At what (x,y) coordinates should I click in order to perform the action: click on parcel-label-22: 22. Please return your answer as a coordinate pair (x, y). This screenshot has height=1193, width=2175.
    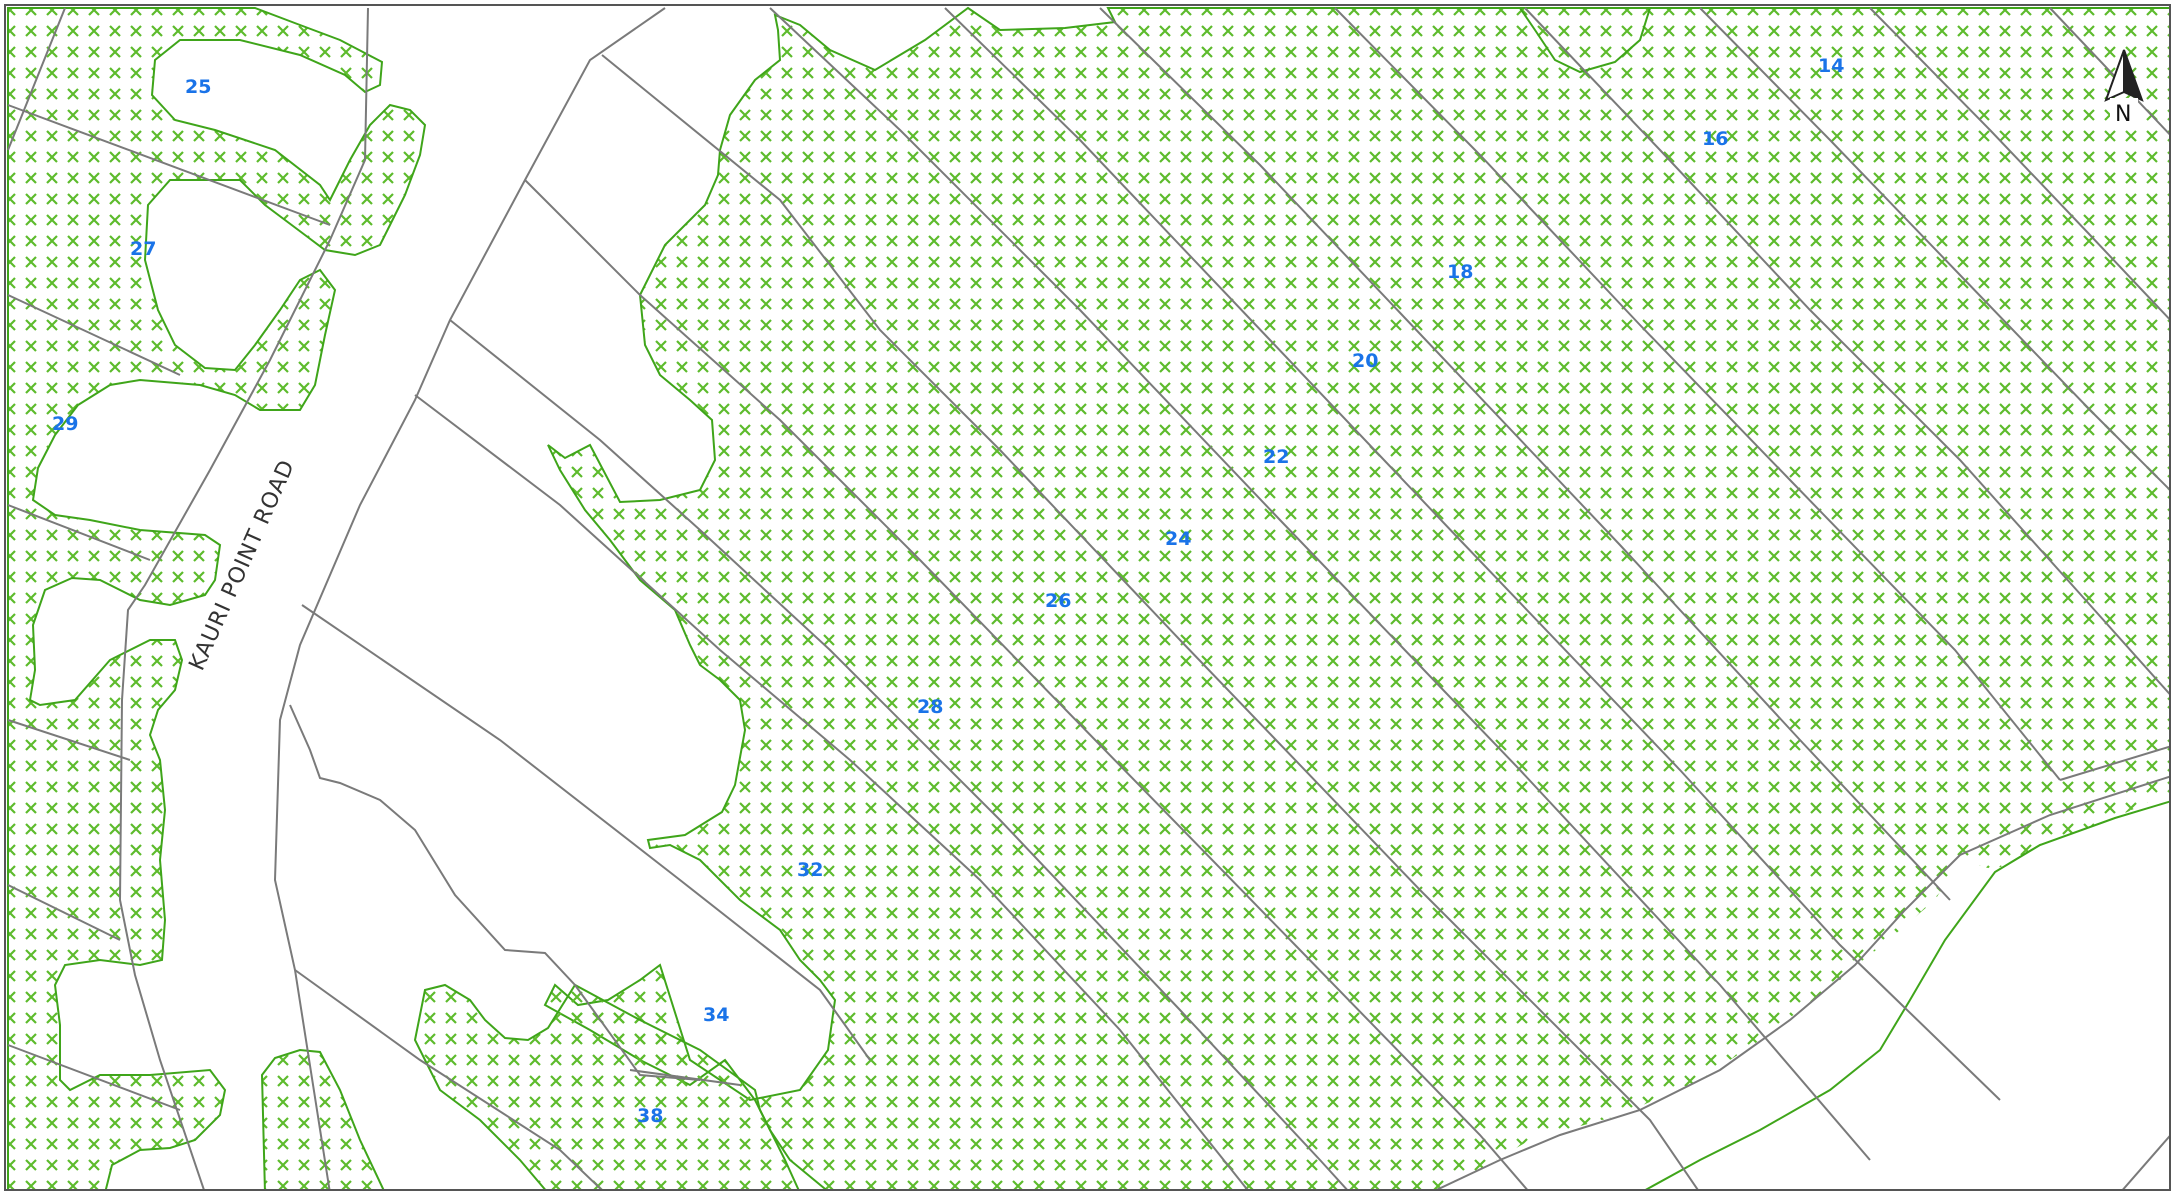
    Looking at the image, I should click on (1276, 457).